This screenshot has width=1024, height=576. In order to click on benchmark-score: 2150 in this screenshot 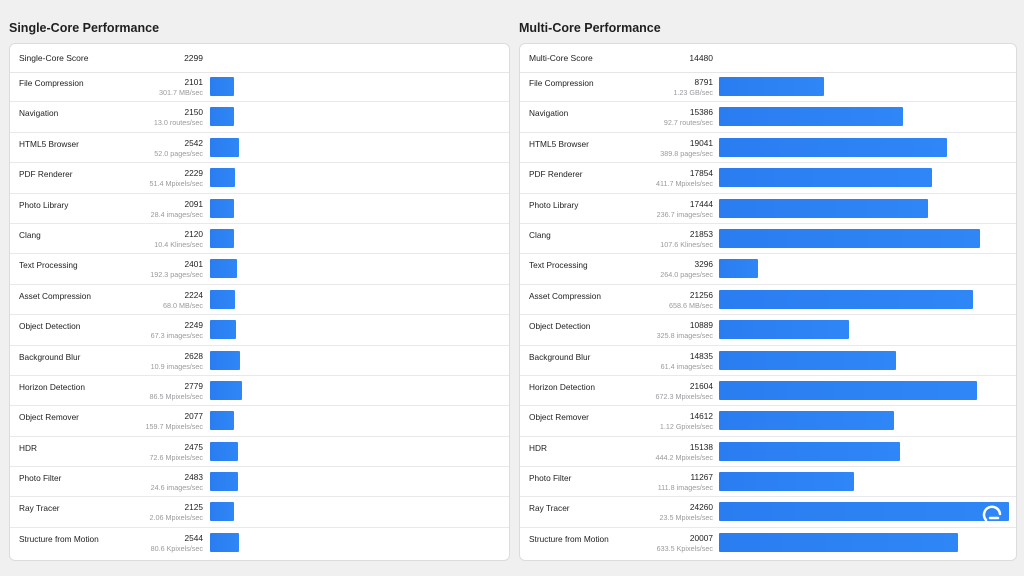, I will do `click(193, 112)`.